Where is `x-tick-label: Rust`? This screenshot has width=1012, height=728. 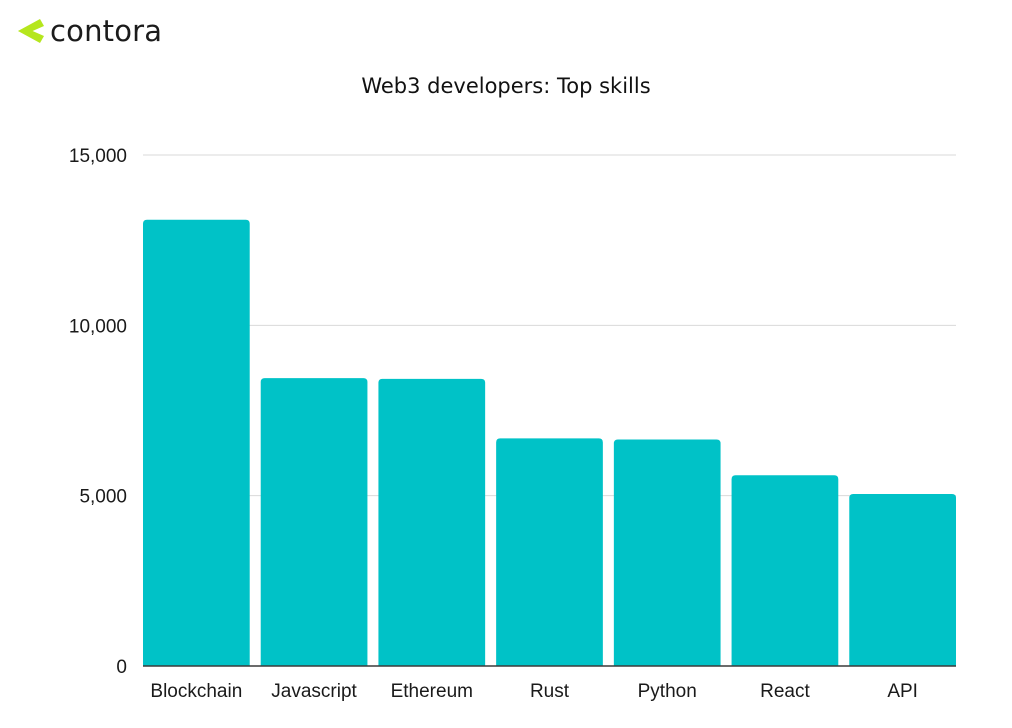
x-tick-label: Rust is located at coordinates (550, 691).